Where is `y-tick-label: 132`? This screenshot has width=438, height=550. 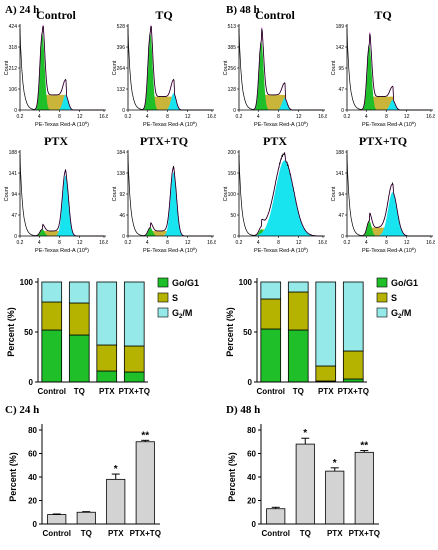
y-tick-label: 132 is located at coordinates (121, 90).